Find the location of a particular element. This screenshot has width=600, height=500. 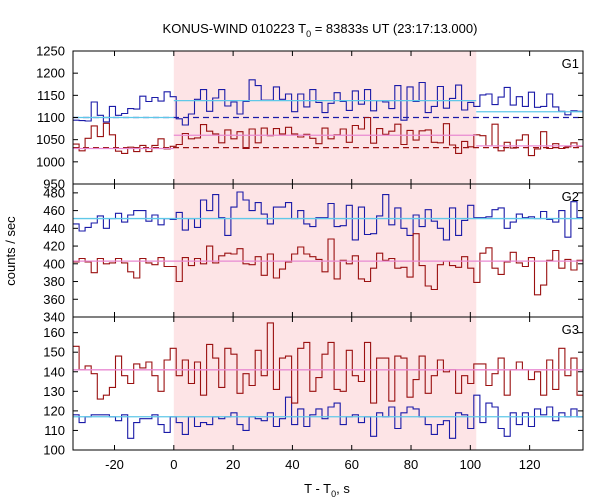

y-tick-label: 1200 is located at coordinates (50, 73).